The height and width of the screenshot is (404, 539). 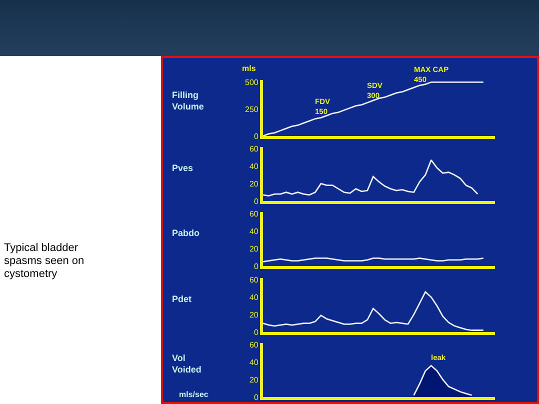 What do you see at coordinates (188, 101) in the screenshot?
I see `y-axis-title: Filling Volume` at bounding box center [188, 101].